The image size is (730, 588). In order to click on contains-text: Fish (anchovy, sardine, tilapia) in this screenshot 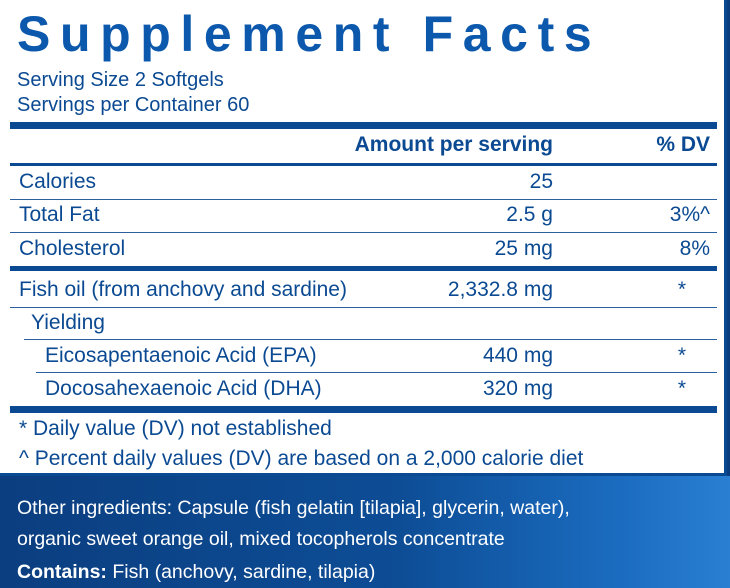, I will do `click(241, 572)`.